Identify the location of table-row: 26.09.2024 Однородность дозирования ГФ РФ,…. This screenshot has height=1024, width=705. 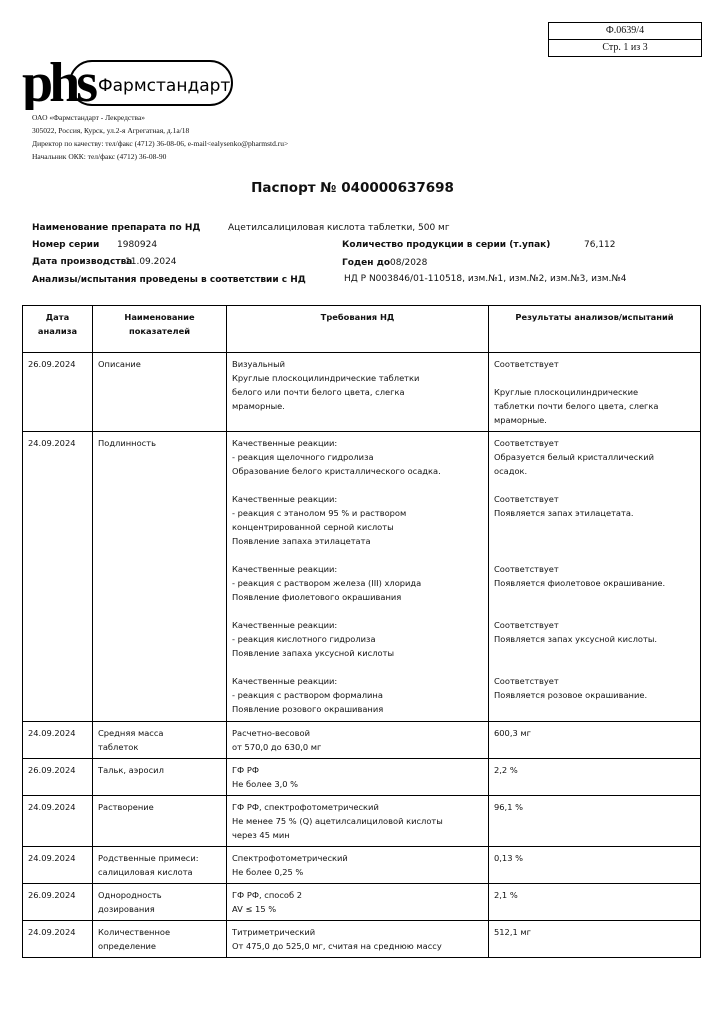
(361, 902).